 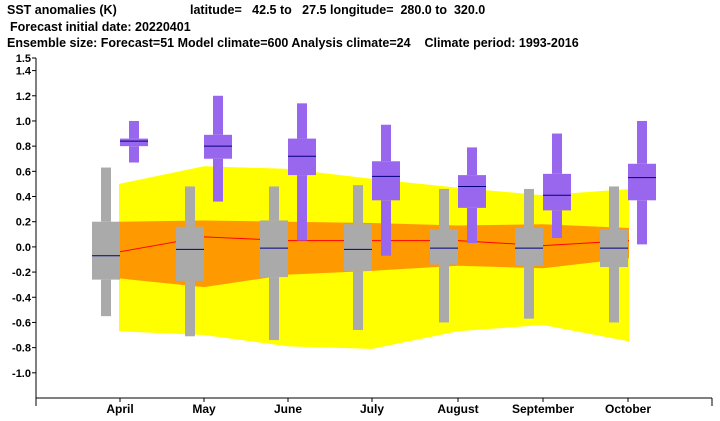 I want to click on x-tick-label: April, so click(x=119, y=409).